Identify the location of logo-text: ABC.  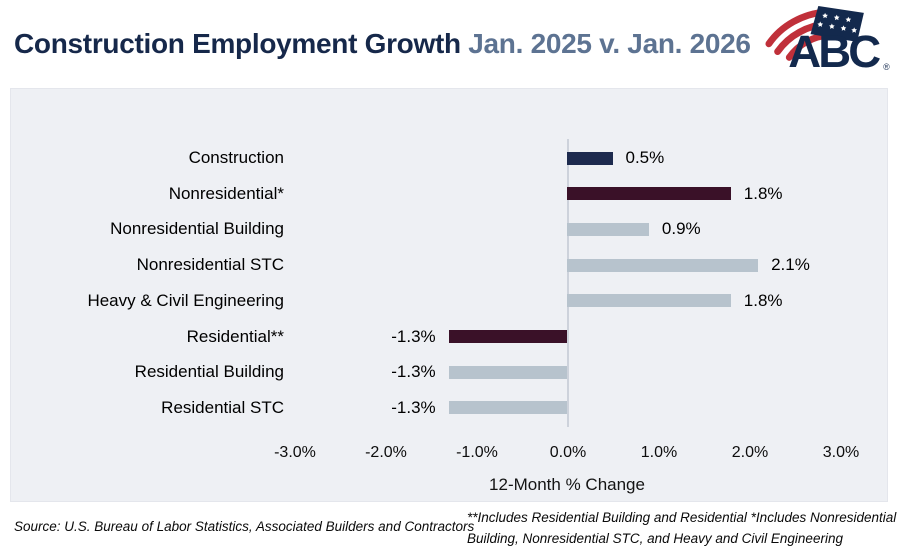
(834, 50).